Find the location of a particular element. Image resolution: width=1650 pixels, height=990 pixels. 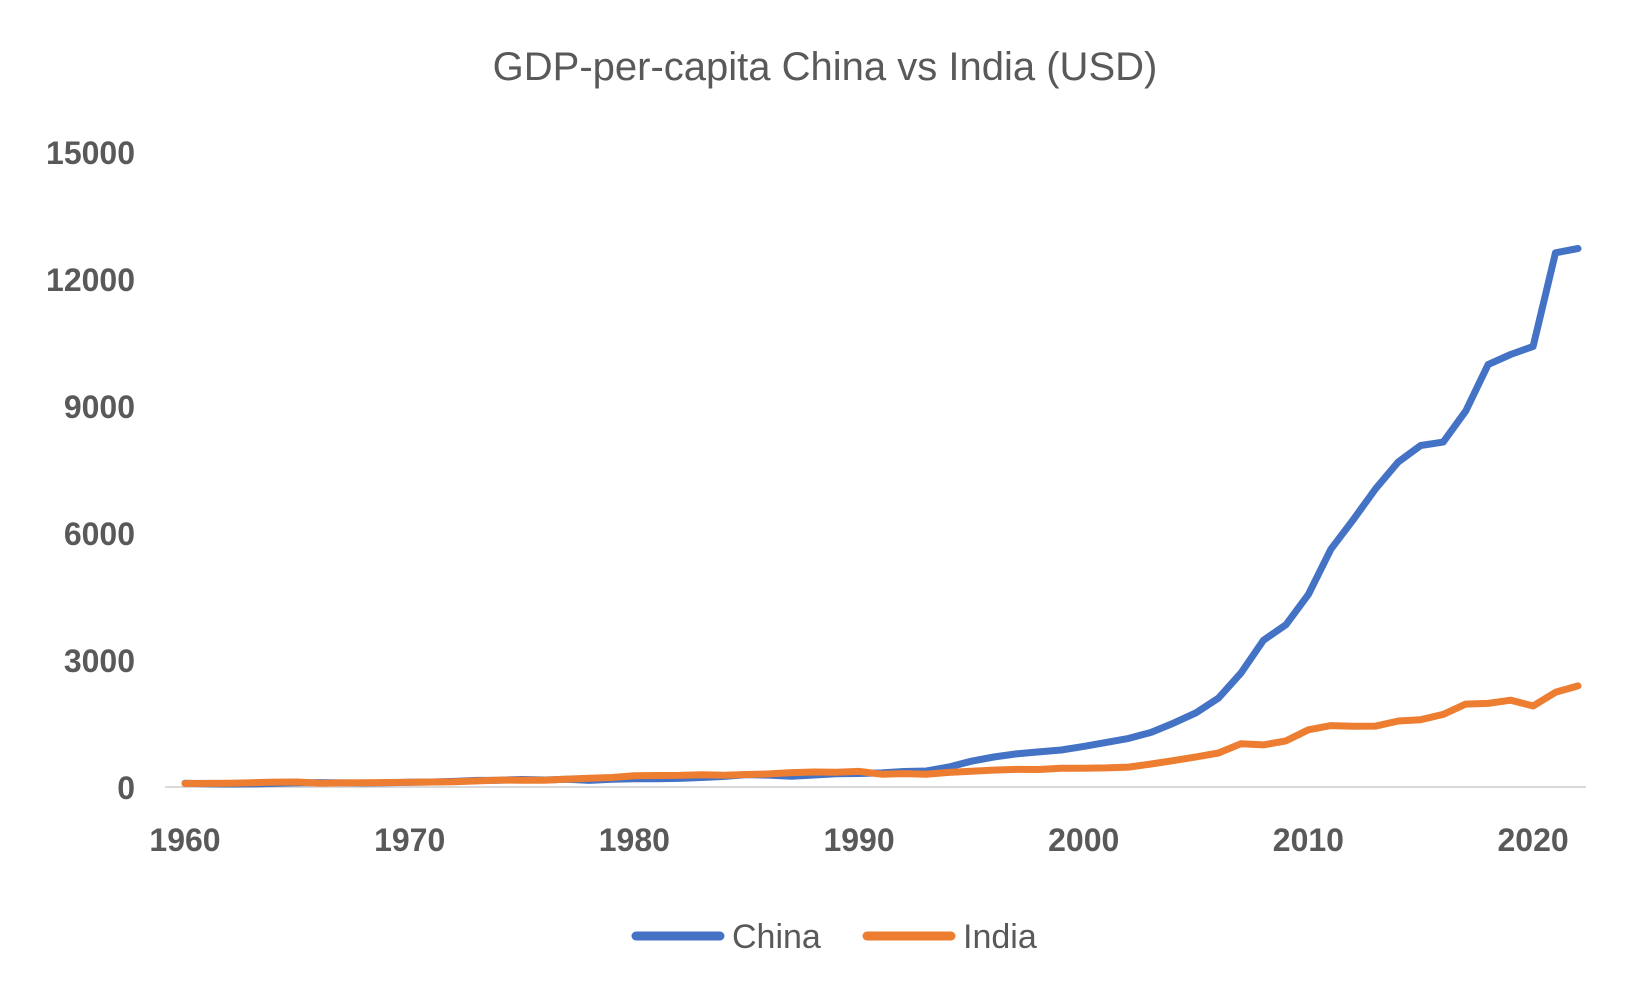

x-tick-label: 2000 is located at coordinates (1083, 840).